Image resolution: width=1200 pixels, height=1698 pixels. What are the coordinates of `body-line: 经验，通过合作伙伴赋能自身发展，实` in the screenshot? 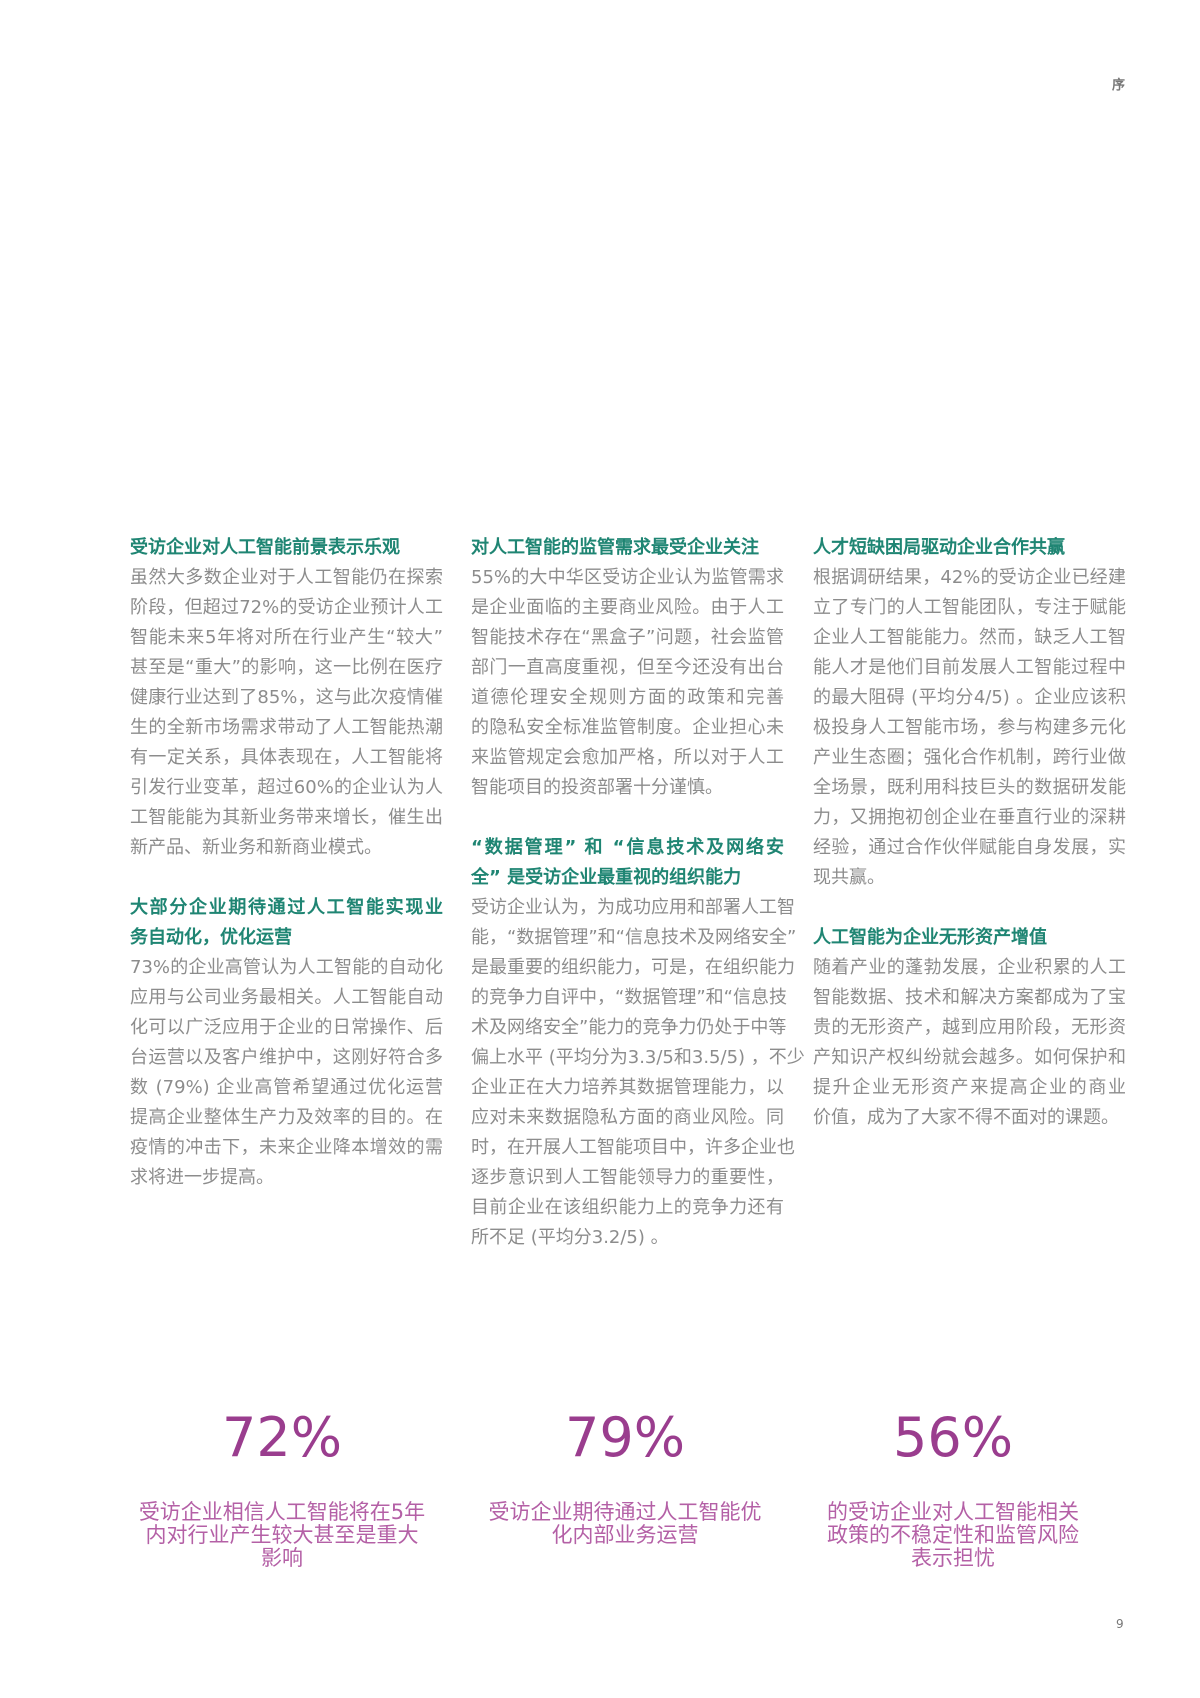 It's located at (969, 847).